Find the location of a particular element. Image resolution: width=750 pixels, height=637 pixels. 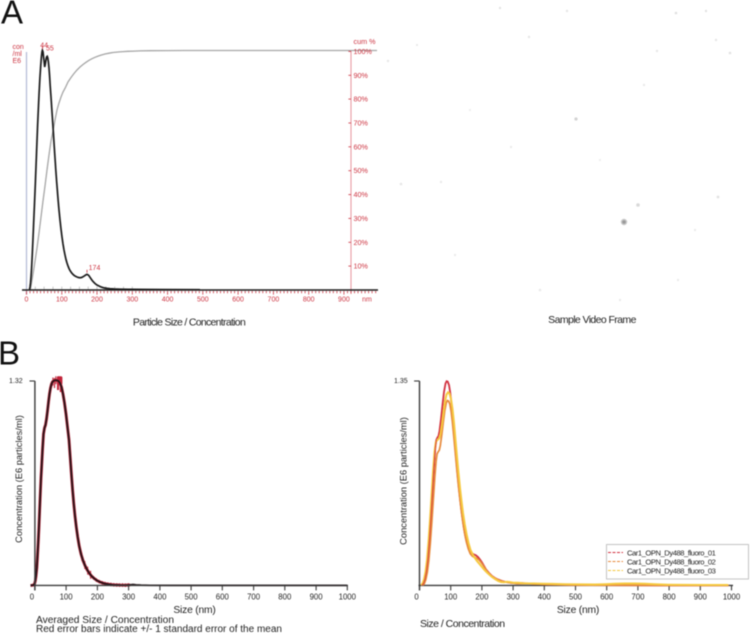

svg-text: 40% is located at coordinates (361, 194).